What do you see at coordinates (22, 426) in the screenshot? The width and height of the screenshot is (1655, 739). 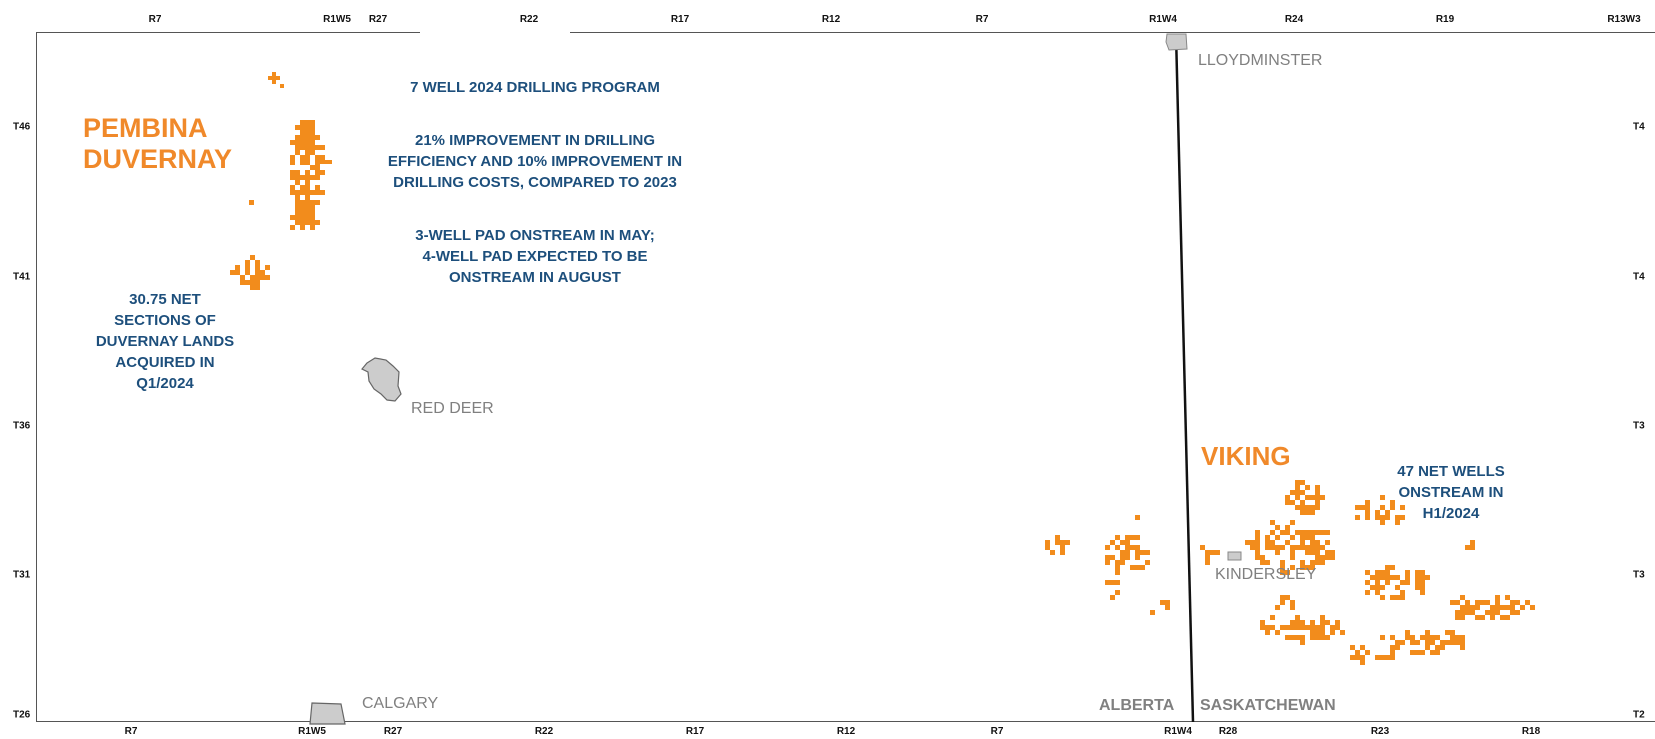 I see `township-label-left: T36` at bounding box center [22, 426].